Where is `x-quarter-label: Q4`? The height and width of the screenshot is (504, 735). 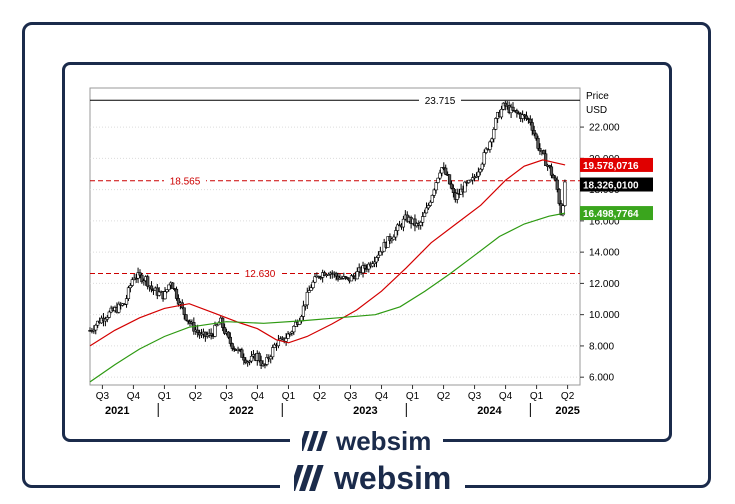 x-quarter-label: Q4 is located at coordinates (134, 396).